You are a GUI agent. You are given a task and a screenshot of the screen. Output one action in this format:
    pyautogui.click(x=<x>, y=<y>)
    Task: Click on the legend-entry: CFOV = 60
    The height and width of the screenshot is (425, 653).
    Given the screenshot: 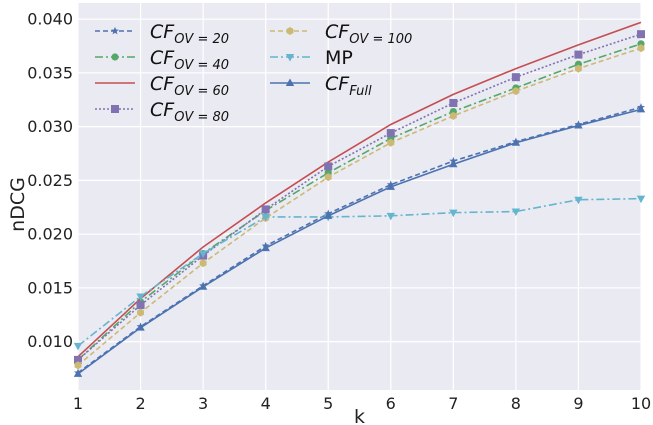 What is the action you would take?
    pyautogui.click(x=162, y=86)
    